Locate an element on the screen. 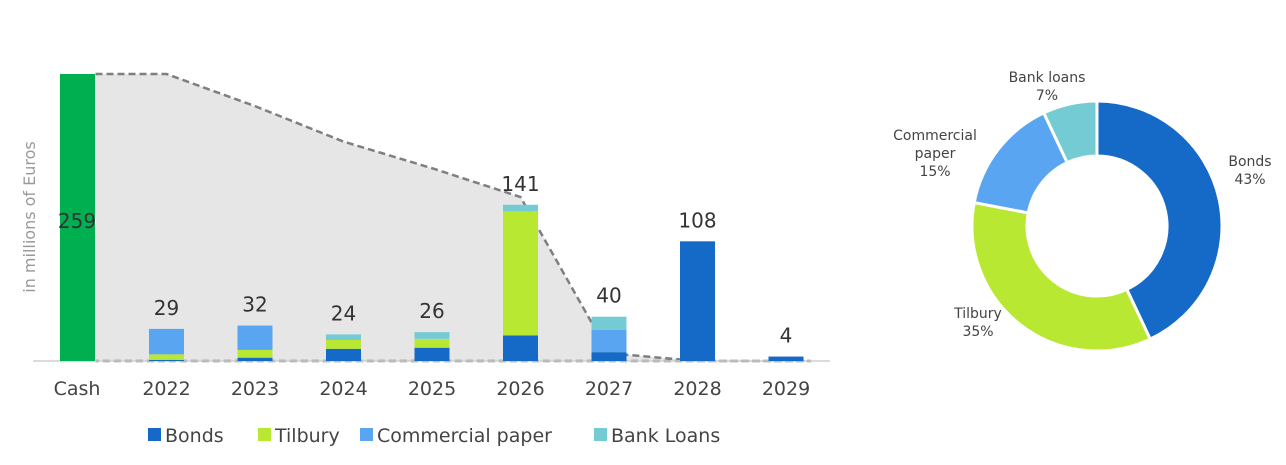  bar-2024-bonds is located at coordinates (343, 354).